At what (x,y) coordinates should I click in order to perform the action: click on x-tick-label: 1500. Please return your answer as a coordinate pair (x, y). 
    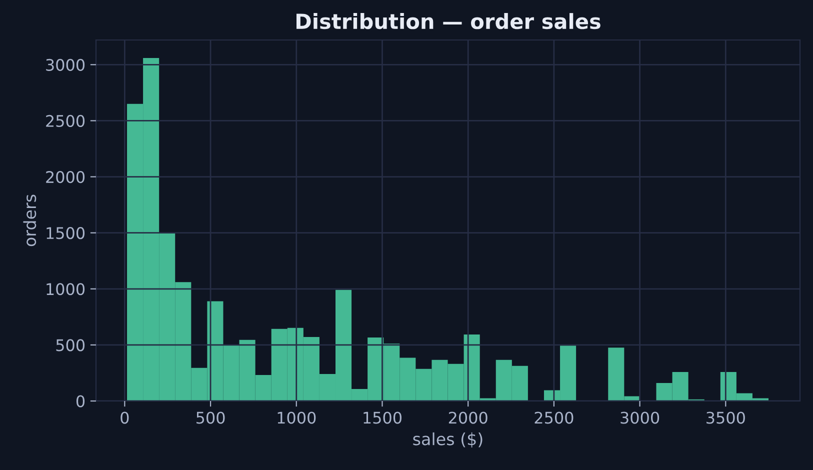
    Looking at the image, I should click on (383, 418).